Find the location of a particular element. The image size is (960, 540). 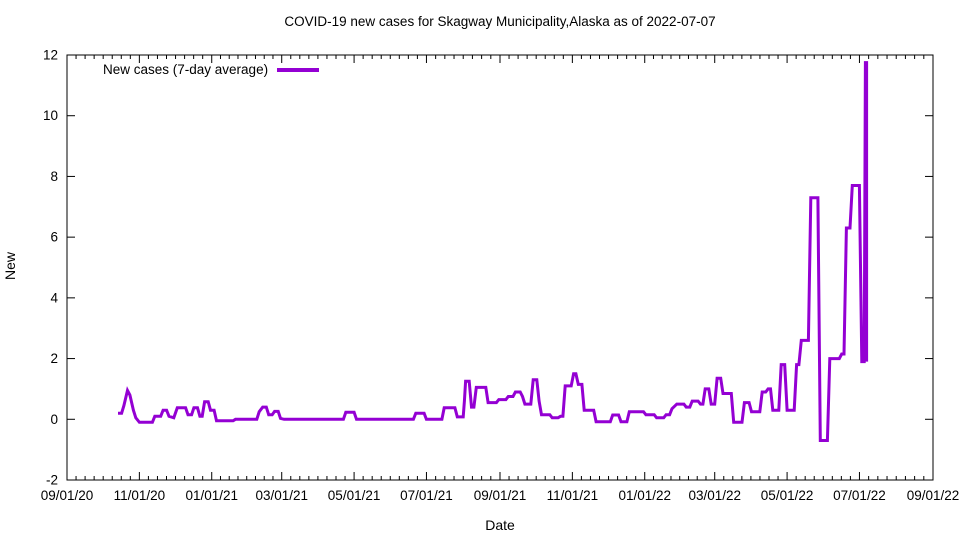

x-tick-label: 03/01/21 is located at coordinates (281, 495).